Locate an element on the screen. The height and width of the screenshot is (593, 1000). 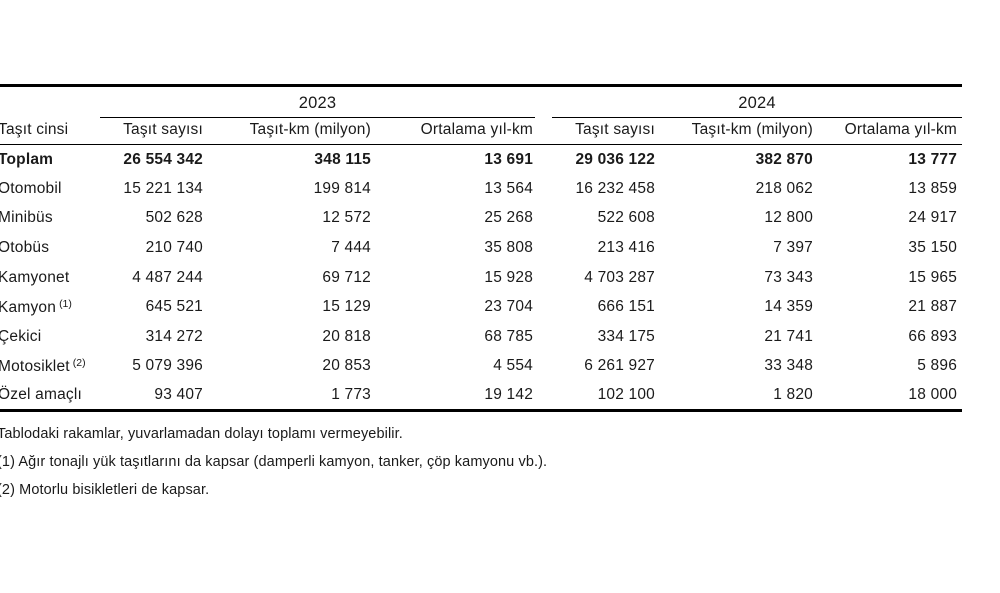
value-cell: 6 261 927 is located at coordinates (620, 366).